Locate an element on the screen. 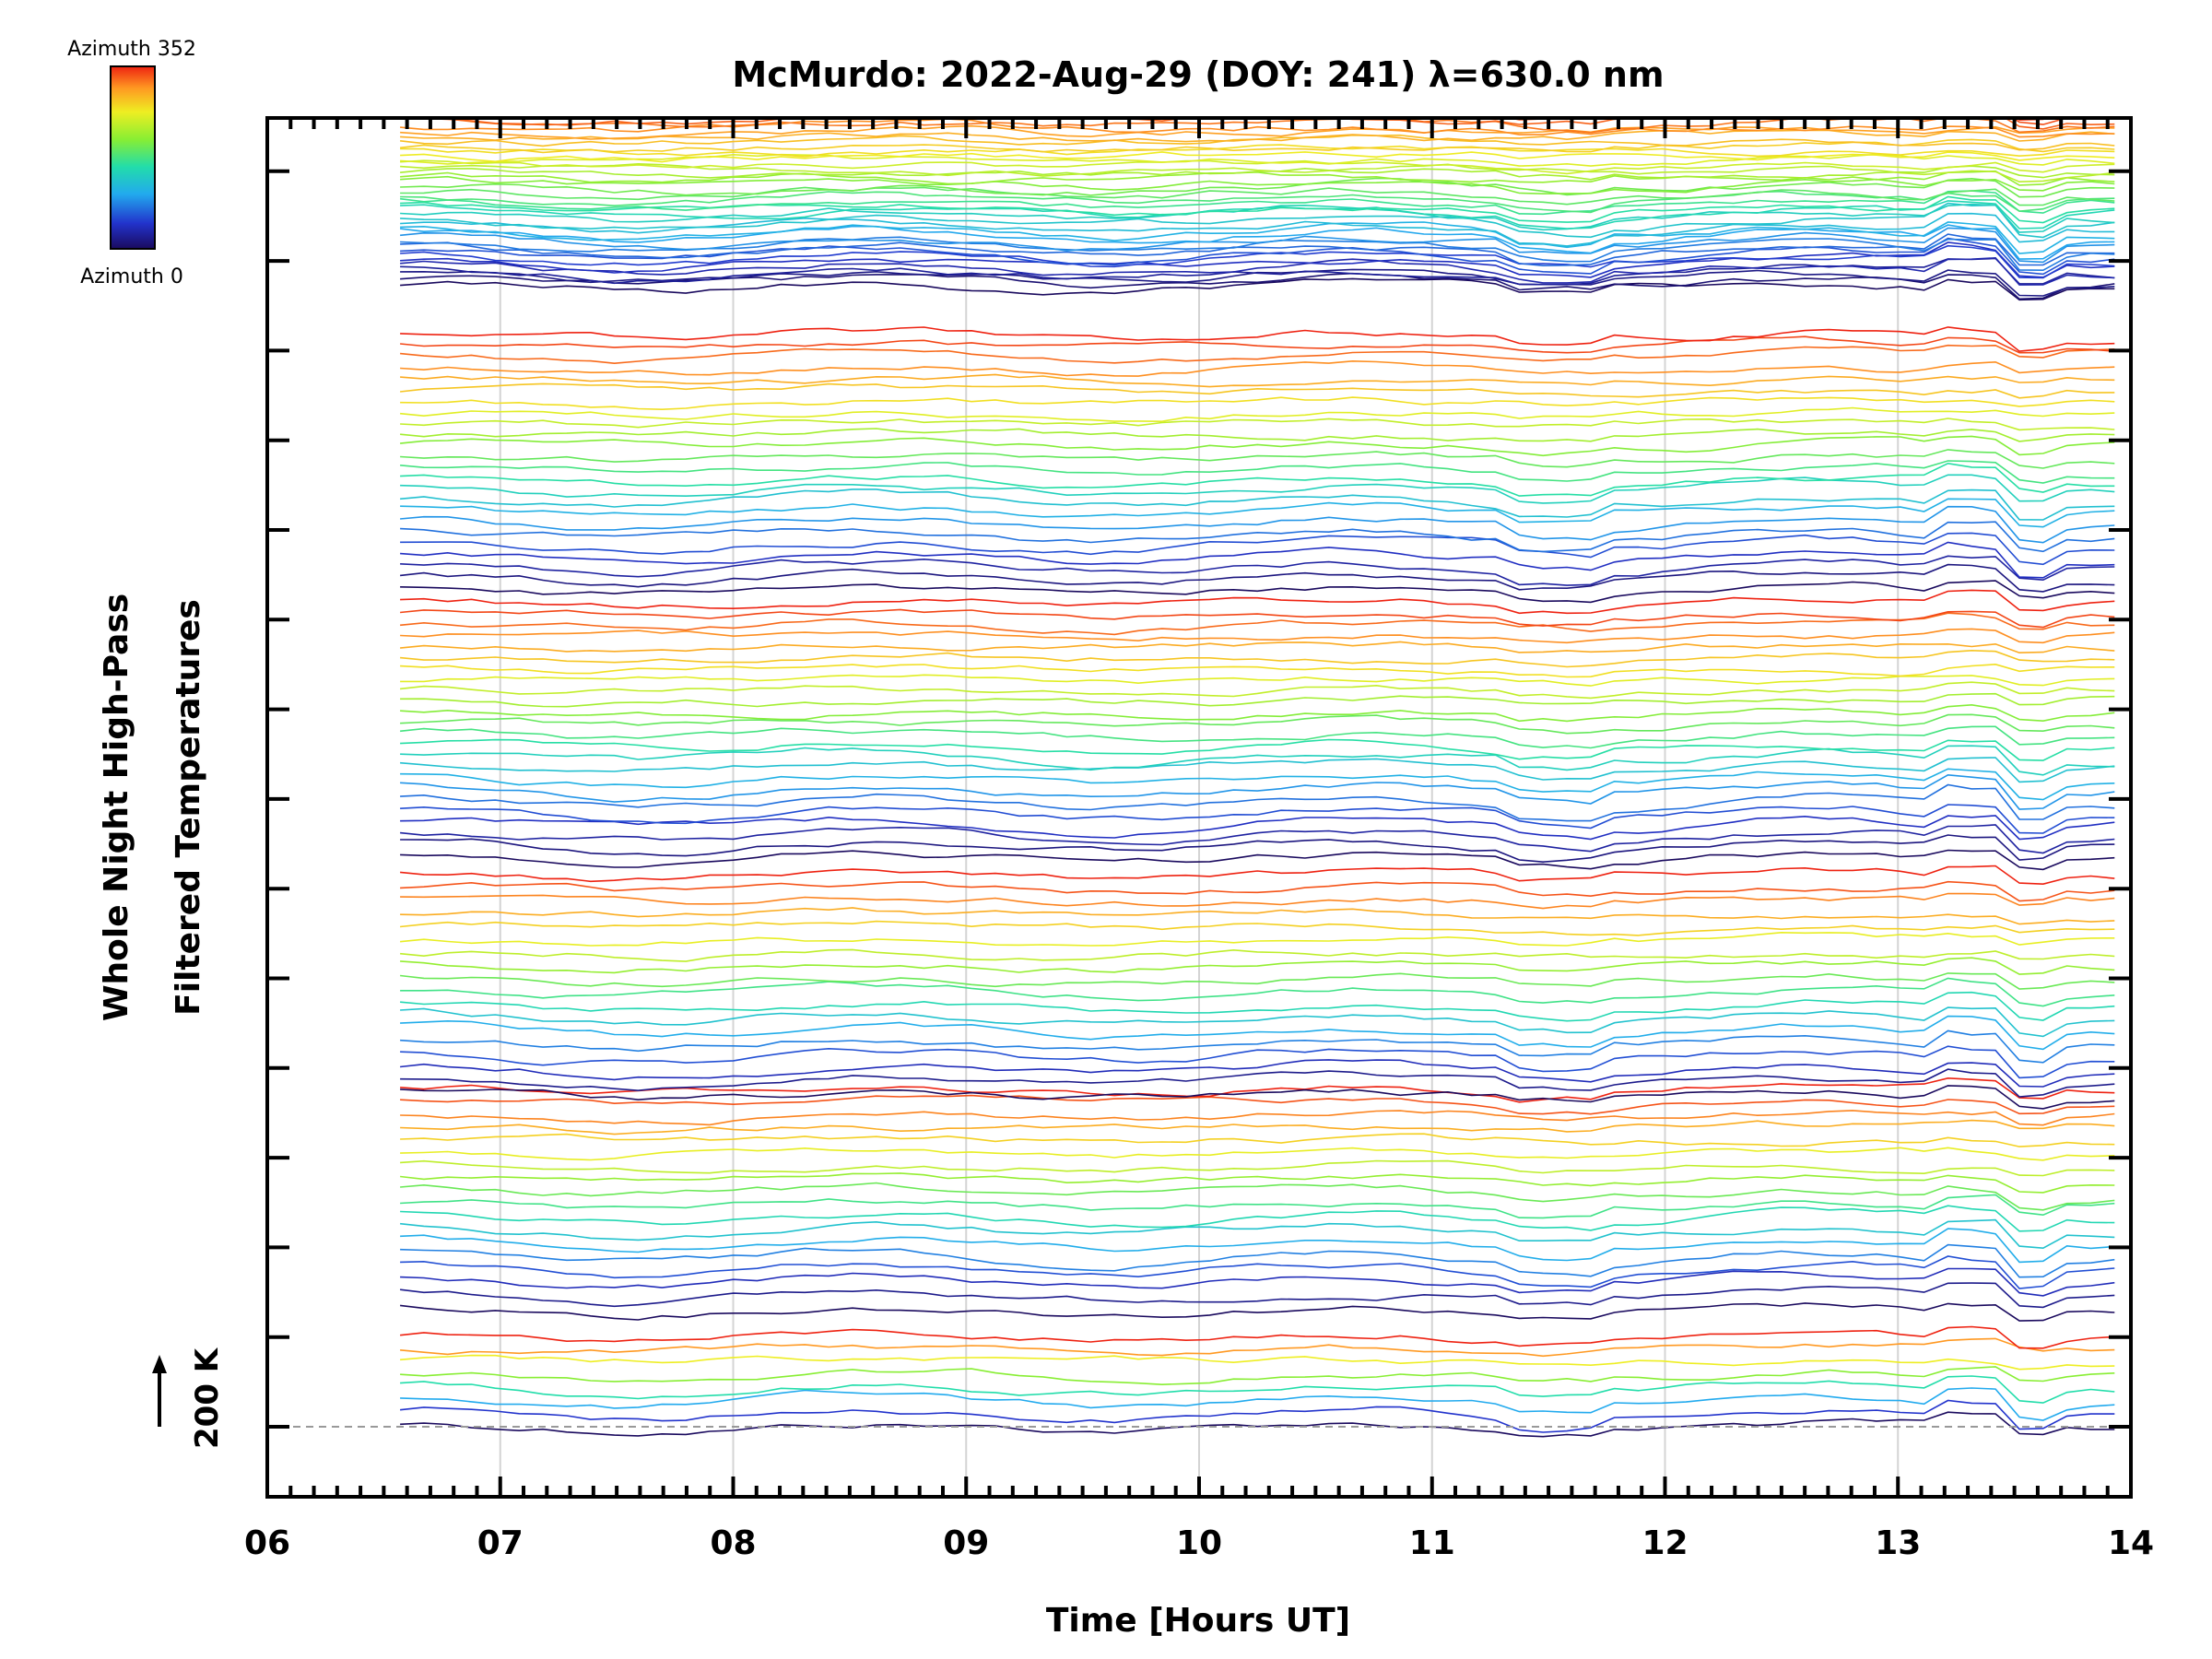 Image resolution: width=2212 pixels, height=1659 pixels. x-tick-label: 13 is located at coordinates (1898, 1543).